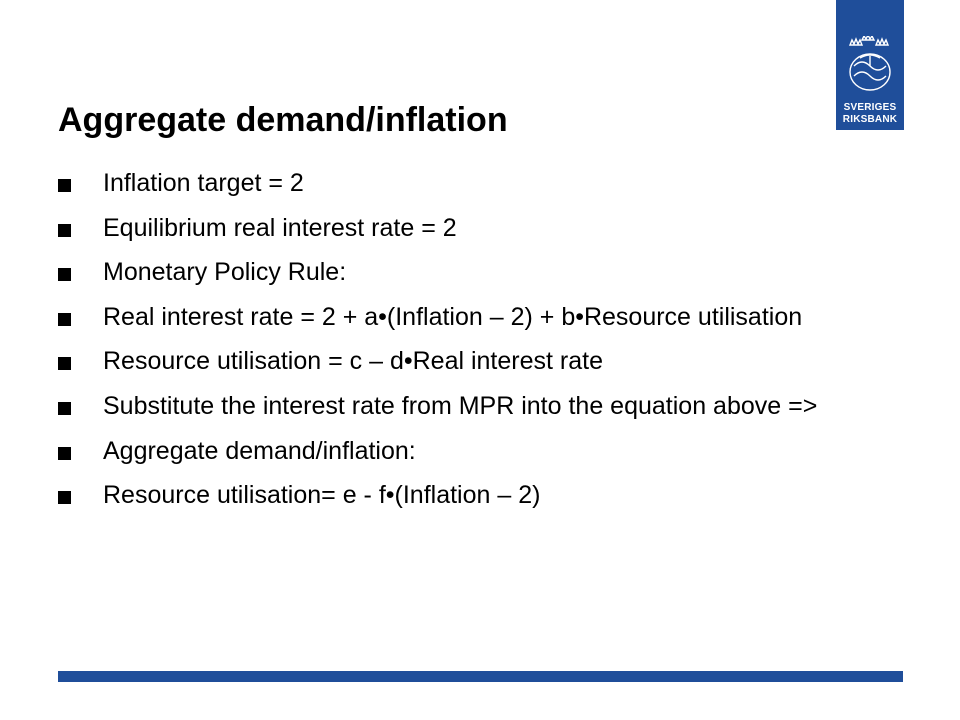 This screenshot has width=960, height=720. I want to click on bullet-text: Inflation target = 2, so click(203, 183).